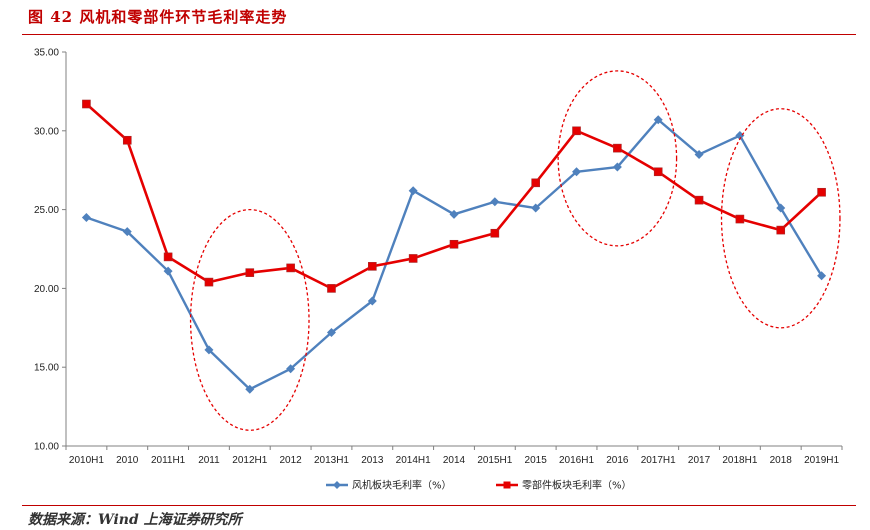  What do you see at coordinates (479, 485) in the screenshot?
I see `chart-legend: 风机板块毛利率（%） 零部件板块毛利率（%）` at bounding box center [479, 485].